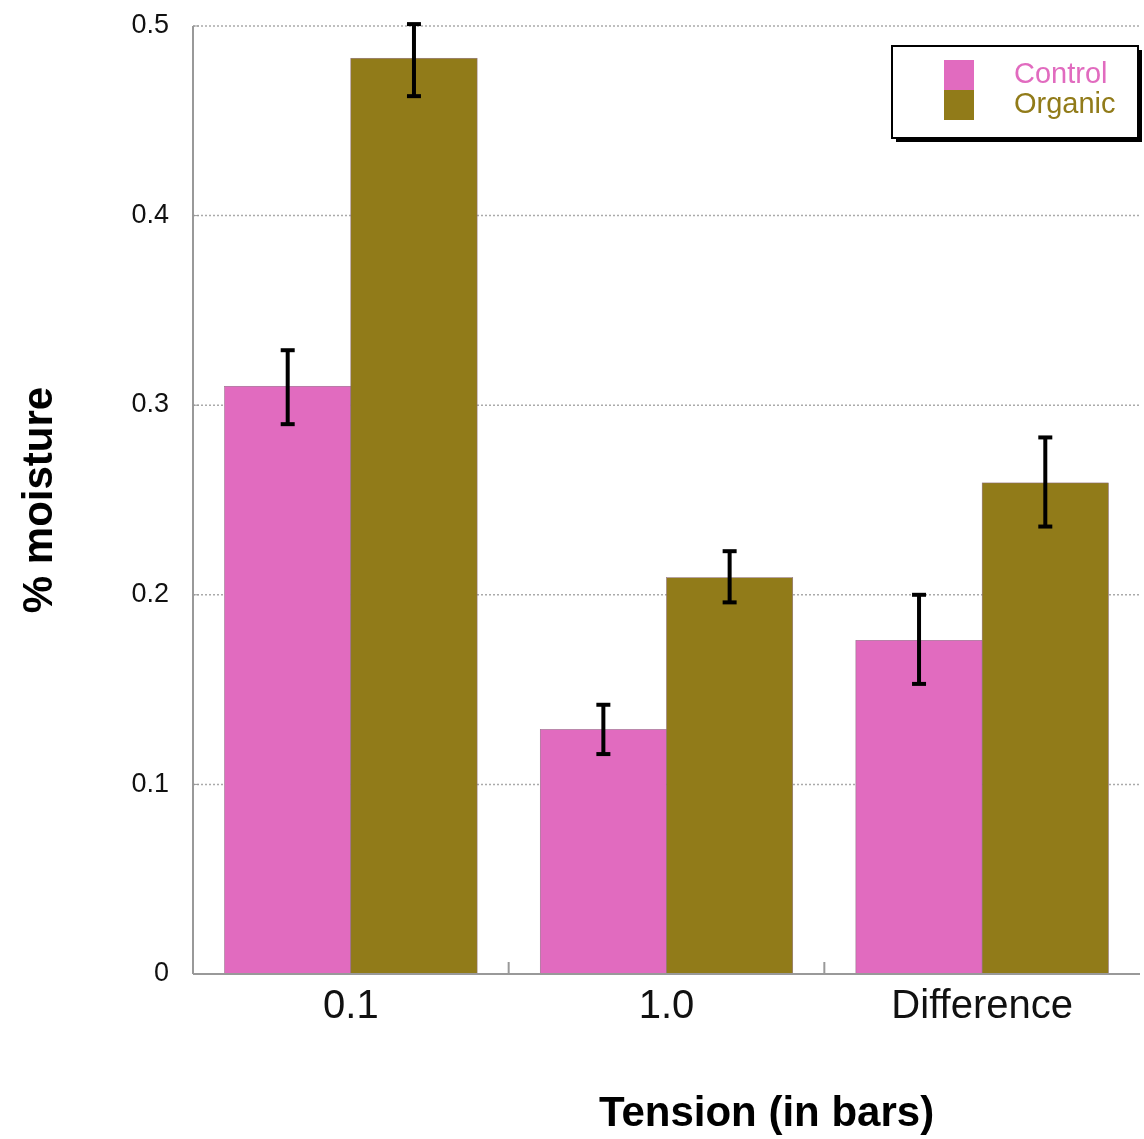  Describe the element at coordinates (150, 592) in the screenshot. I see `y-tick-label: 0.2` at that location.